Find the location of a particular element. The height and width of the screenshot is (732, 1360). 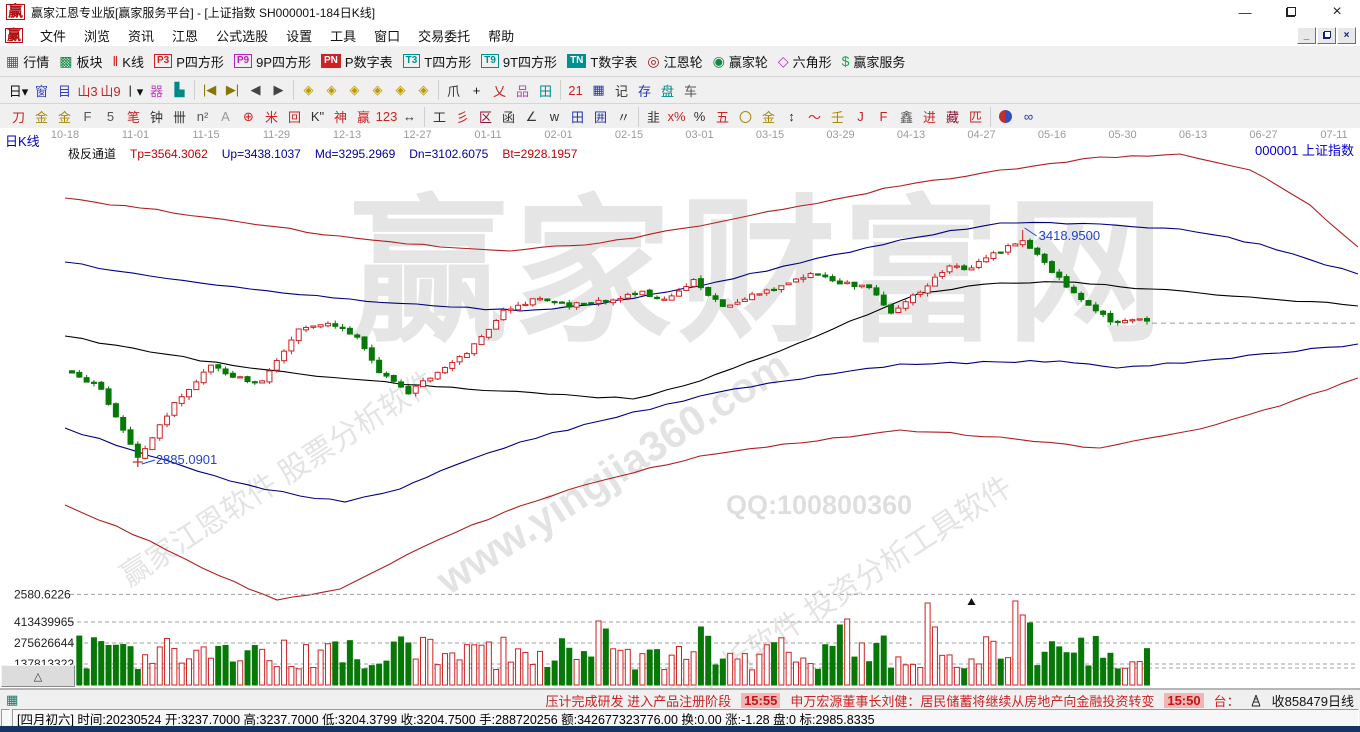

region-2-icon: 函 is located at coordinates (508, 117).